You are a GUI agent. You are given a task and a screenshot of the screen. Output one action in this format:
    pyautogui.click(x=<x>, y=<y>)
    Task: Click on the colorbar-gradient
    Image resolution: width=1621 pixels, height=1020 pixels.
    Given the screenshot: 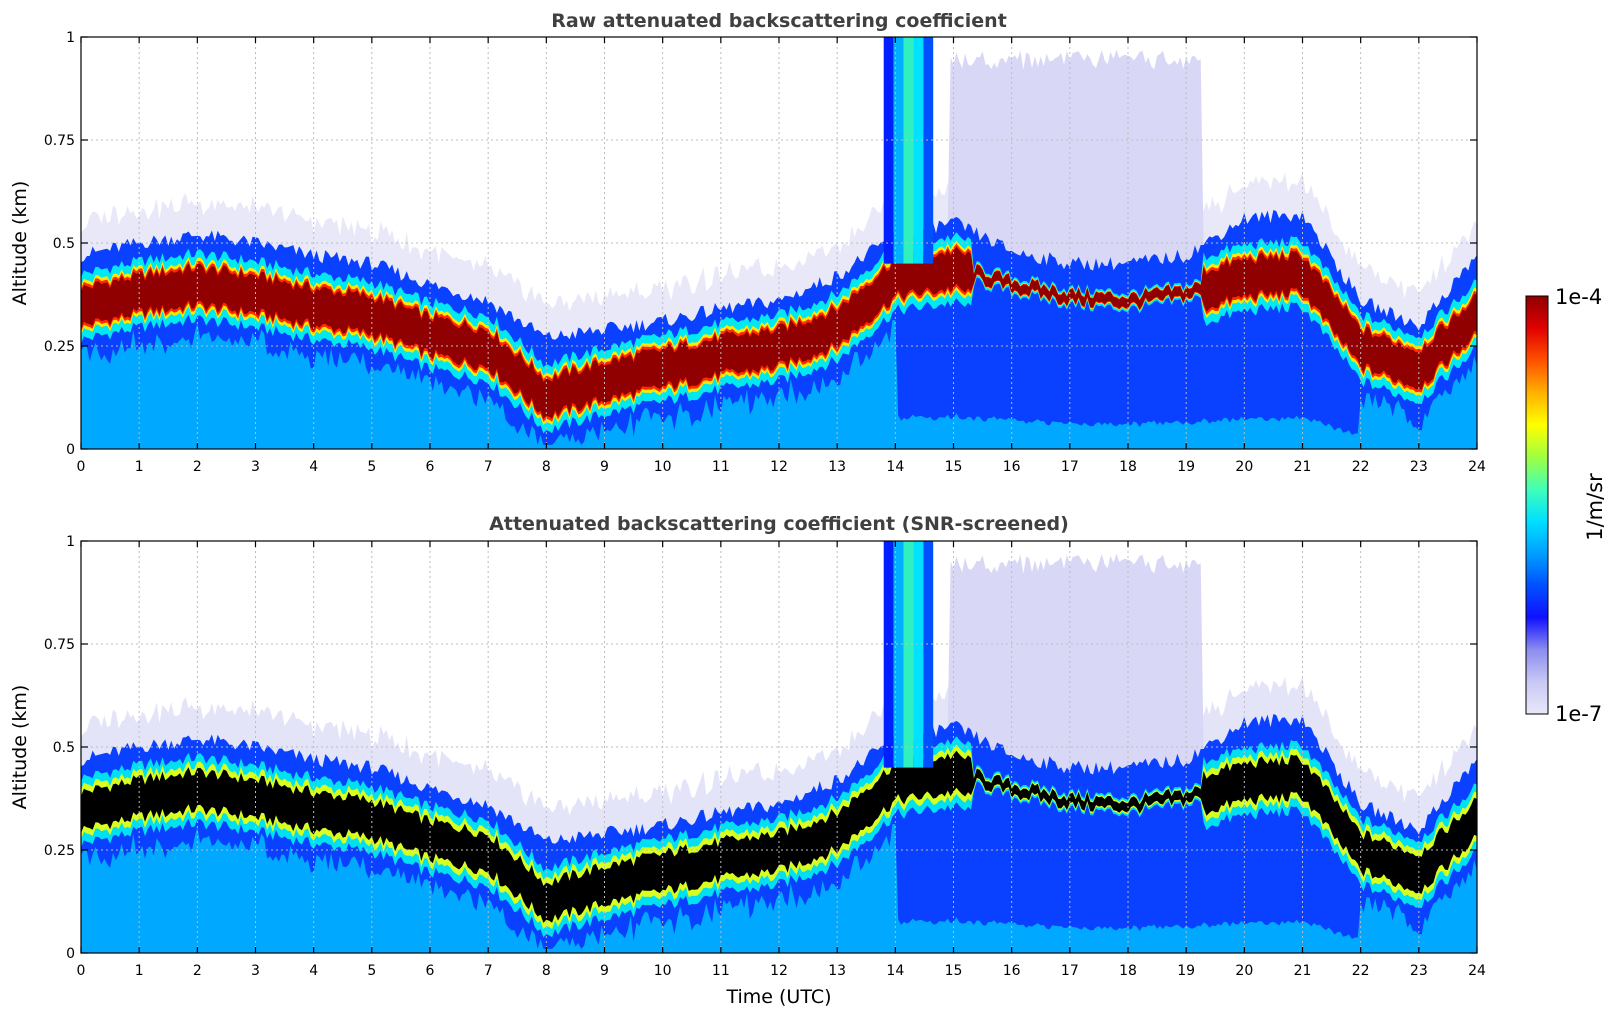 What is the action you would take?
    pyautogui.click(x=1537, y=505)
    